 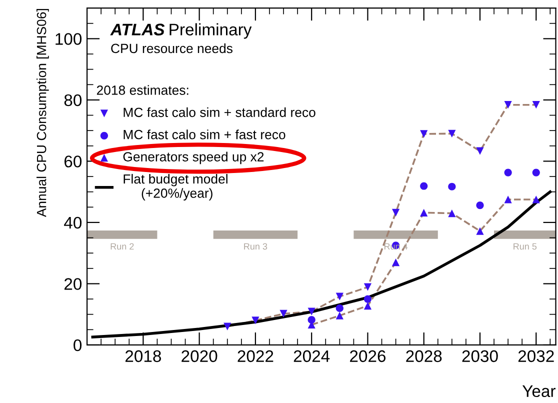 What do you see at coordinates (368, 356) in the screenshot?
I see `x-tick-label: 2026` at bounding box center [368, 356].